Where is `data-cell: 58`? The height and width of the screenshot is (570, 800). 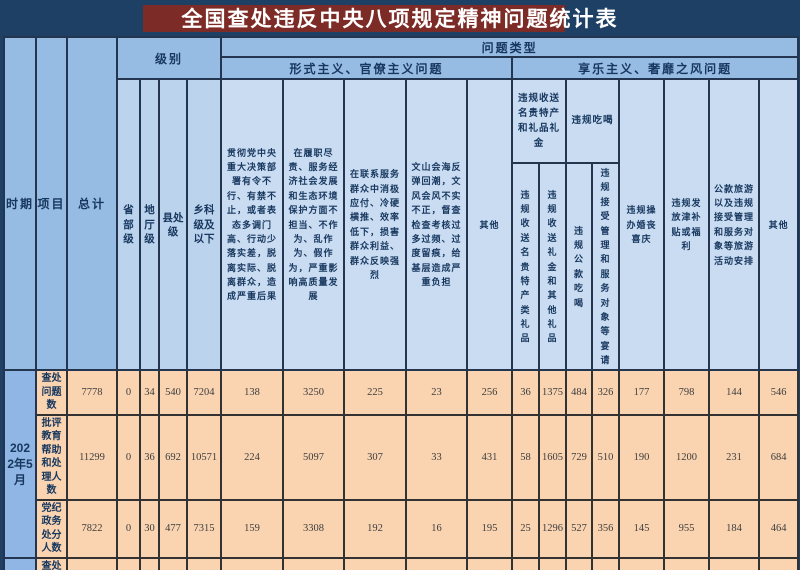 data-cell: 58 is located at coordinates (526, 457).